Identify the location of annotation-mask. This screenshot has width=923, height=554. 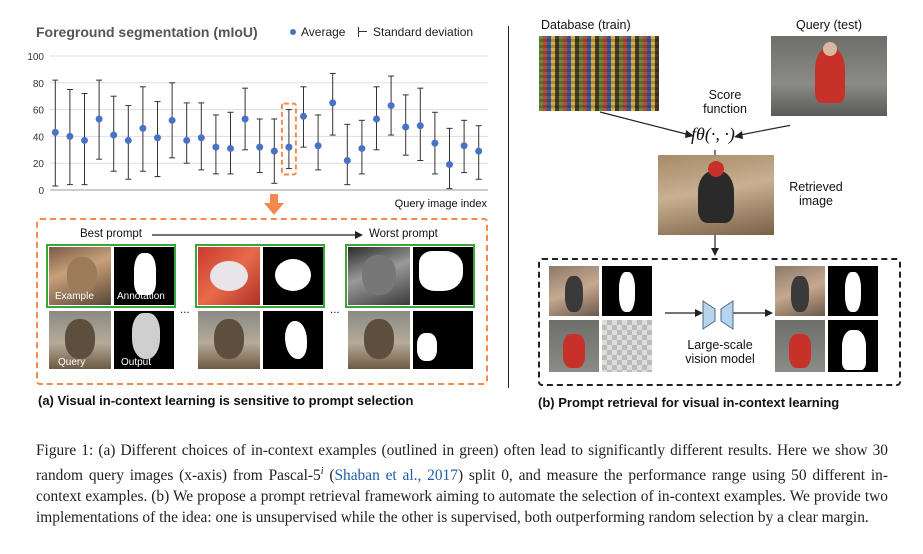
(144, 276).